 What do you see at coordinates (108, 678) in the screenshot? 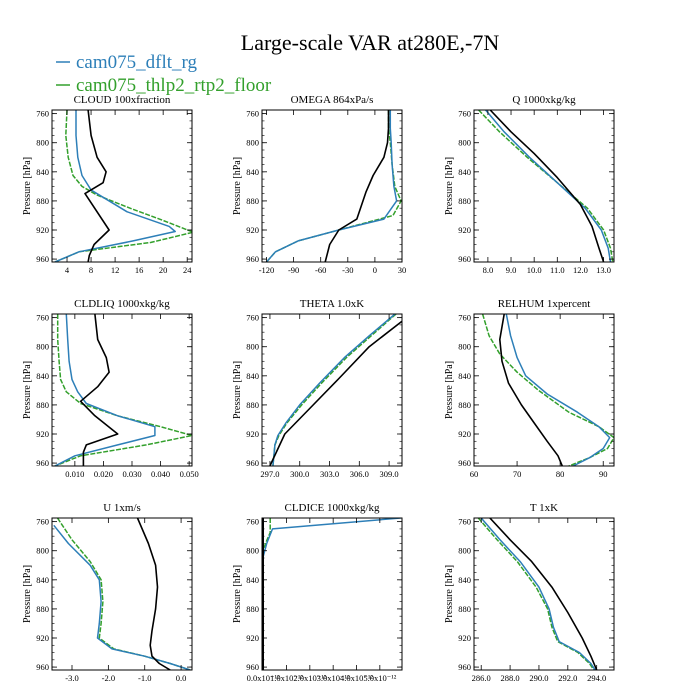
I see `x-tick-label: -2.0` at bounding box center [108, 678].